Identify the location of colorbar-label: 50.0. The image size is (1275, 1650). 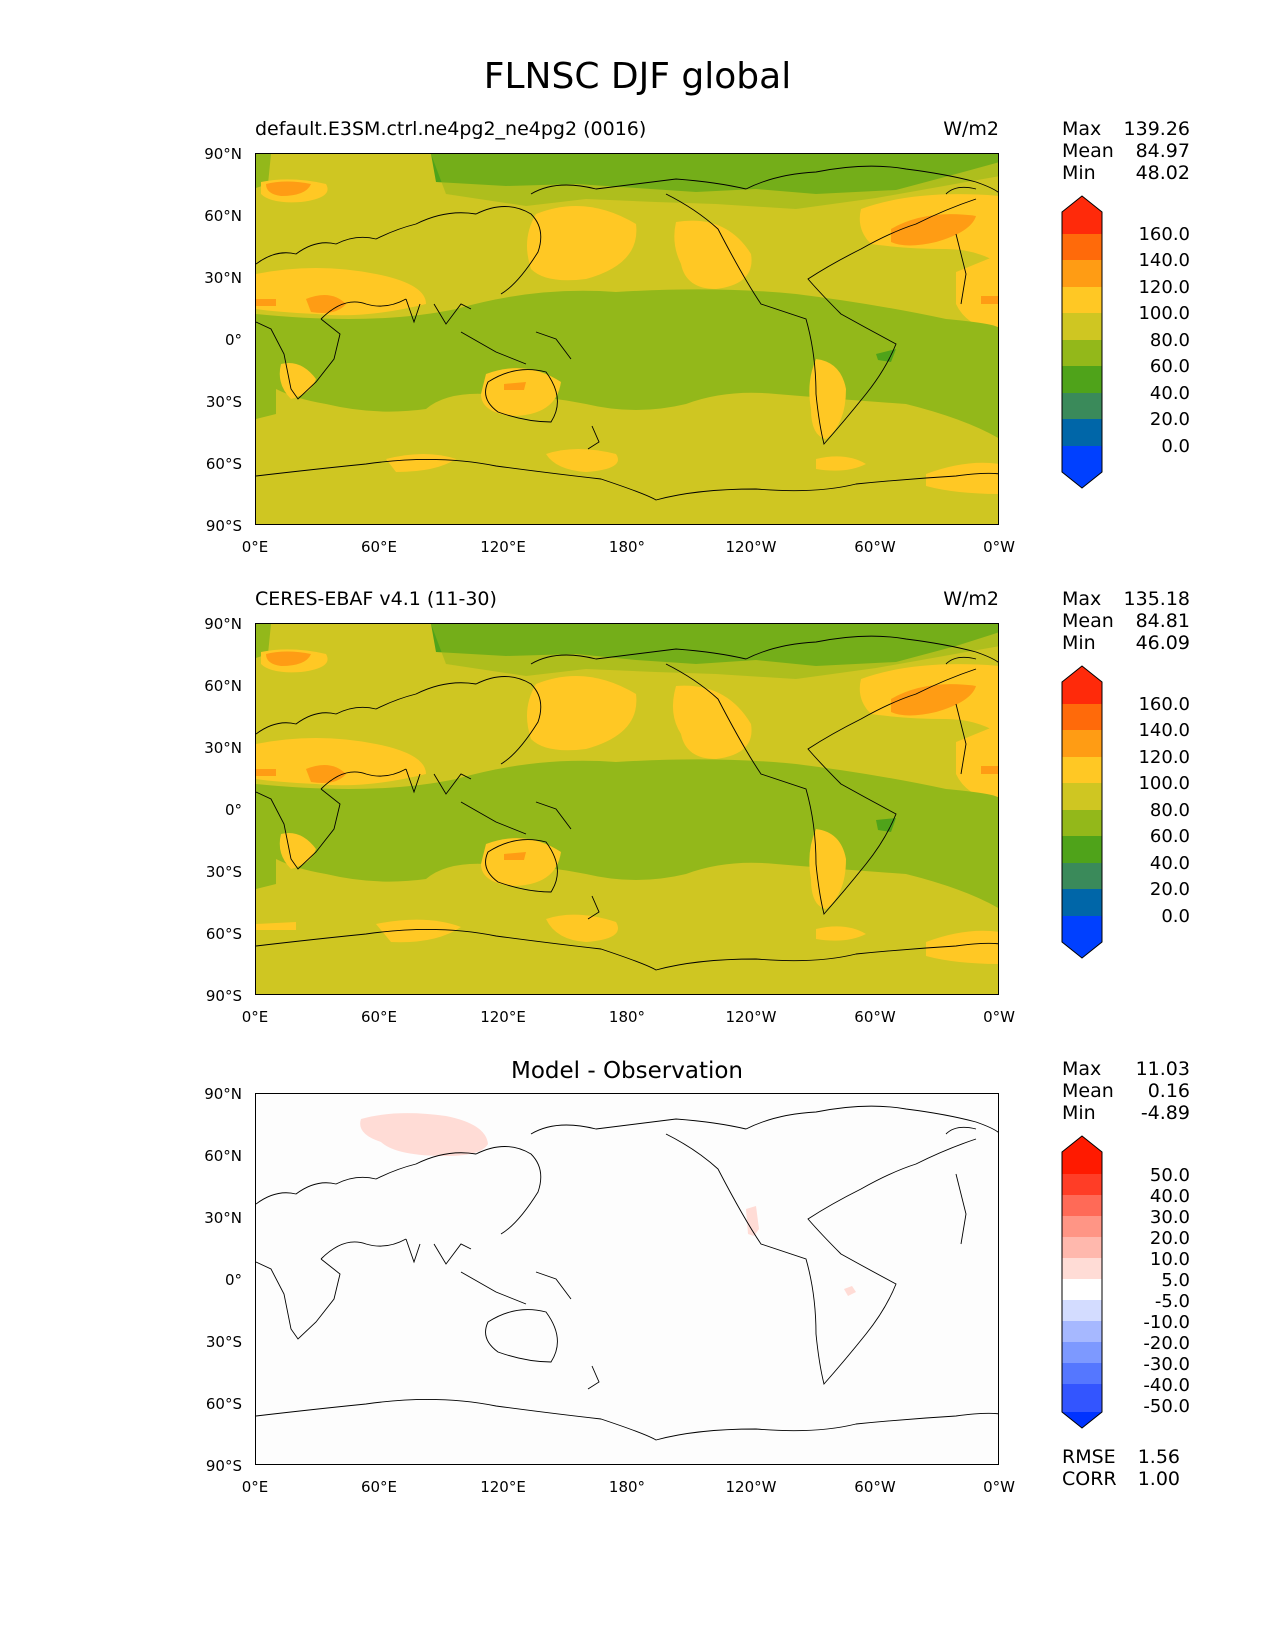
(1169, 1175).